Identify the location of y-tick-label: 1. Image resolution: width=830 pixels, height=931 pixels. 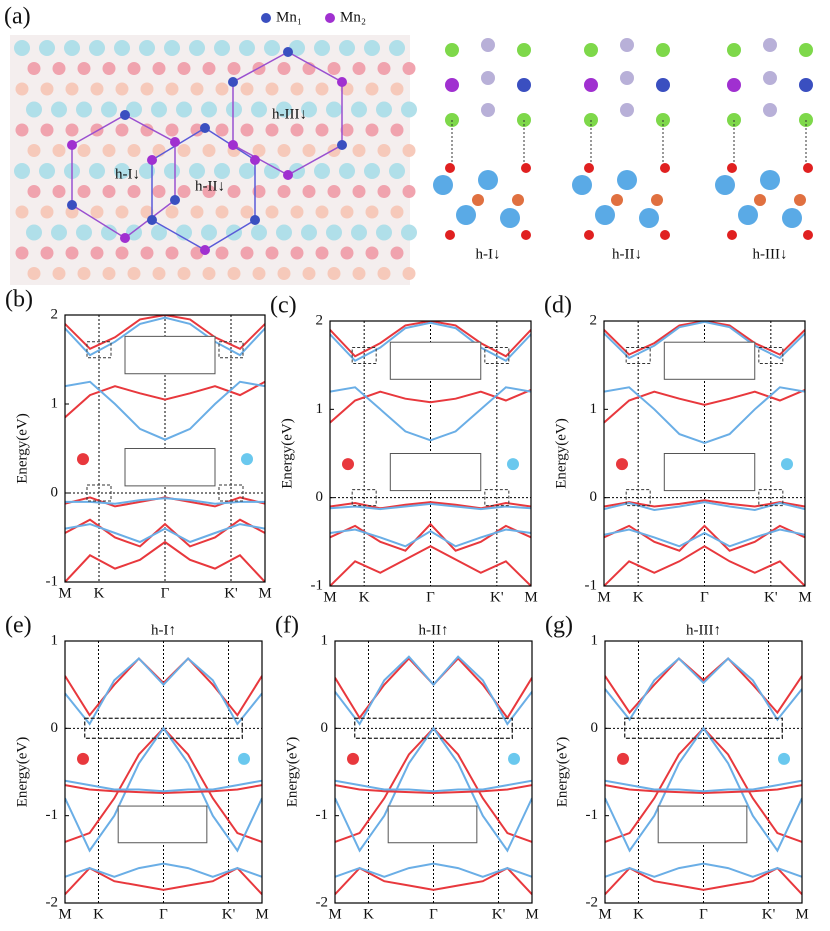
(320, 409).